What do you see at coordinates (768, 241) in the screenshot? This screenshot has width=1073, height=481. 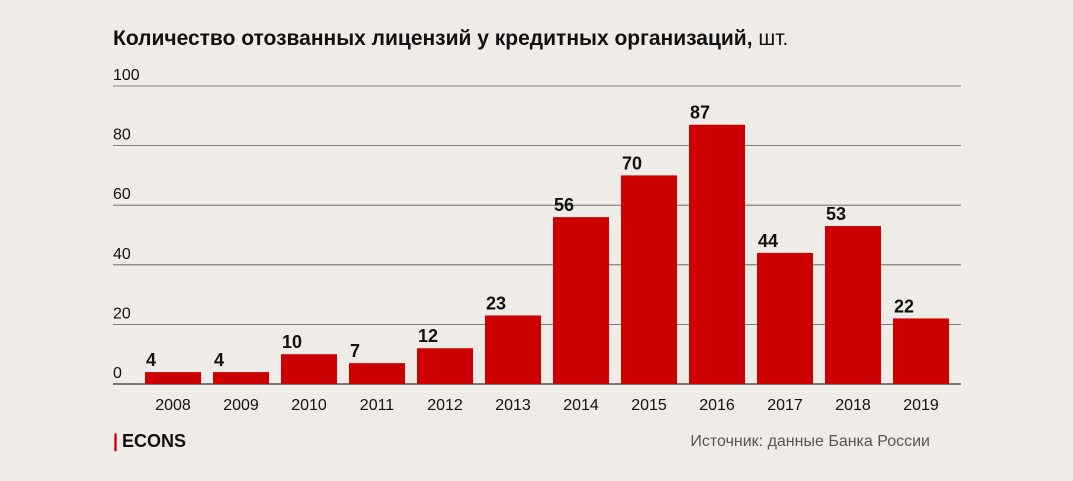 I see `data-label: 44` at bounding box center [768, 241].